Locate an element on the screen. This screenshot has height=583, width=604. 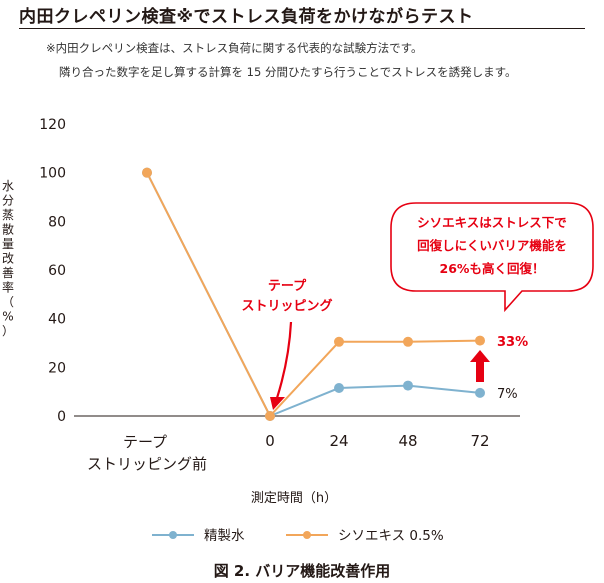
y-axis-label: 水分蒸散量改善率（%） is located at coordinates (8, 258).